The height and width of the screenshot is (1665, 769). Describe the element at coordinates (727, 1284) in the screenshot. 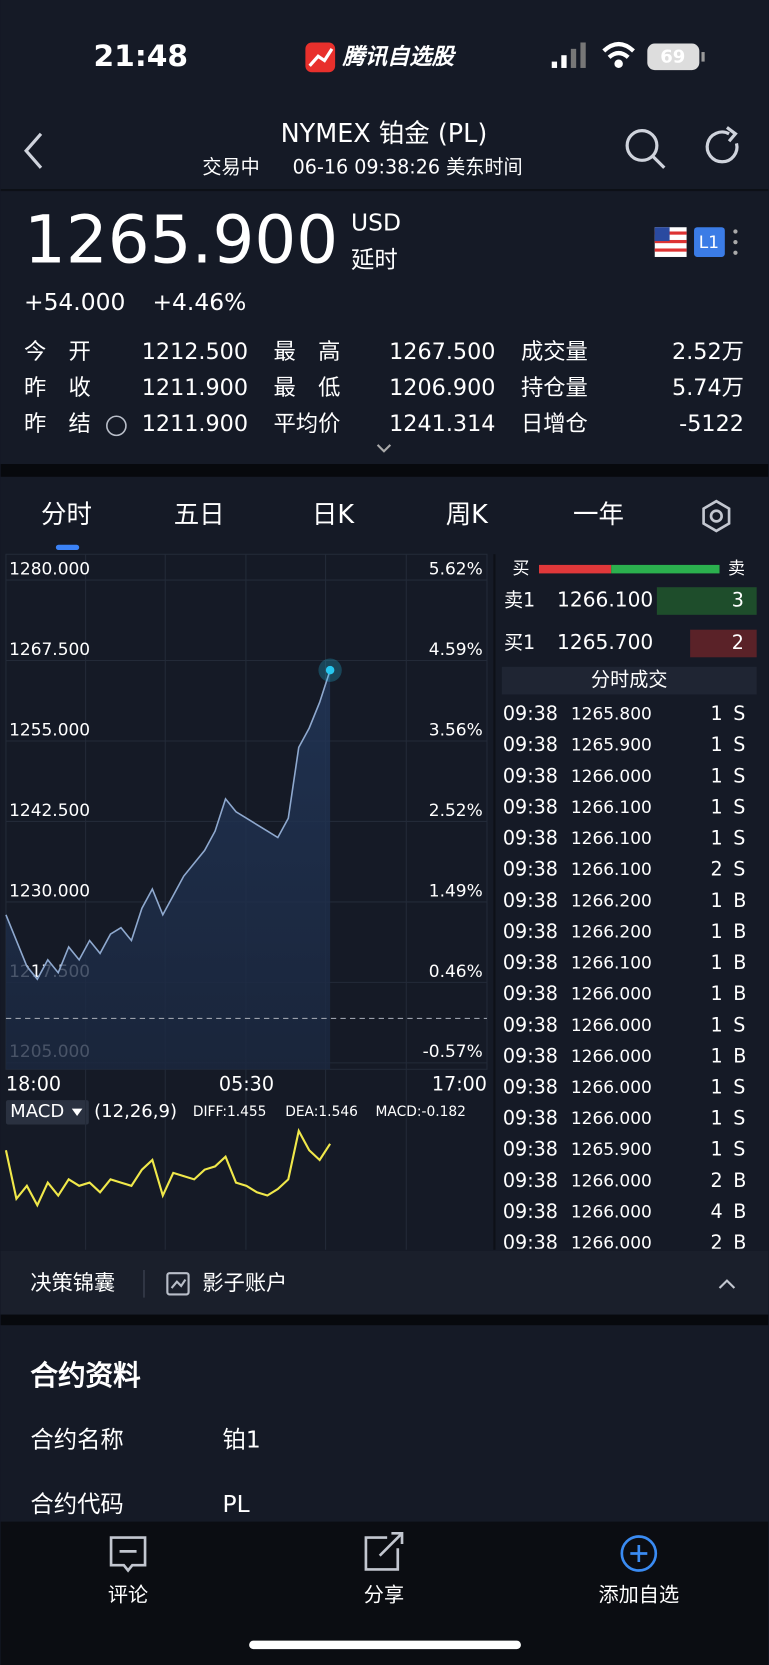

I see `collapse-button` at that location.